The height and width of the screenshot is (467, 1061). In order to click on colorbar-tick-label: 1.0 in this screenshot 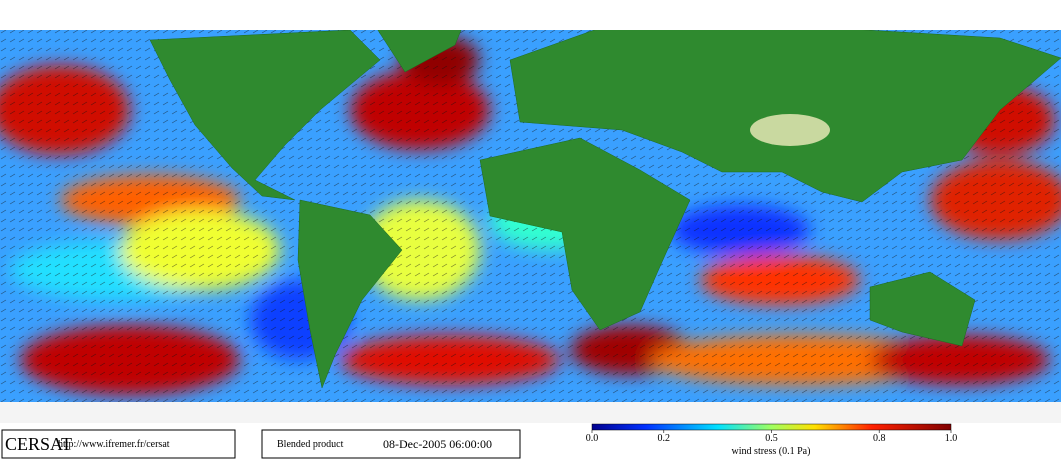, I will do `click(951, 438)`.